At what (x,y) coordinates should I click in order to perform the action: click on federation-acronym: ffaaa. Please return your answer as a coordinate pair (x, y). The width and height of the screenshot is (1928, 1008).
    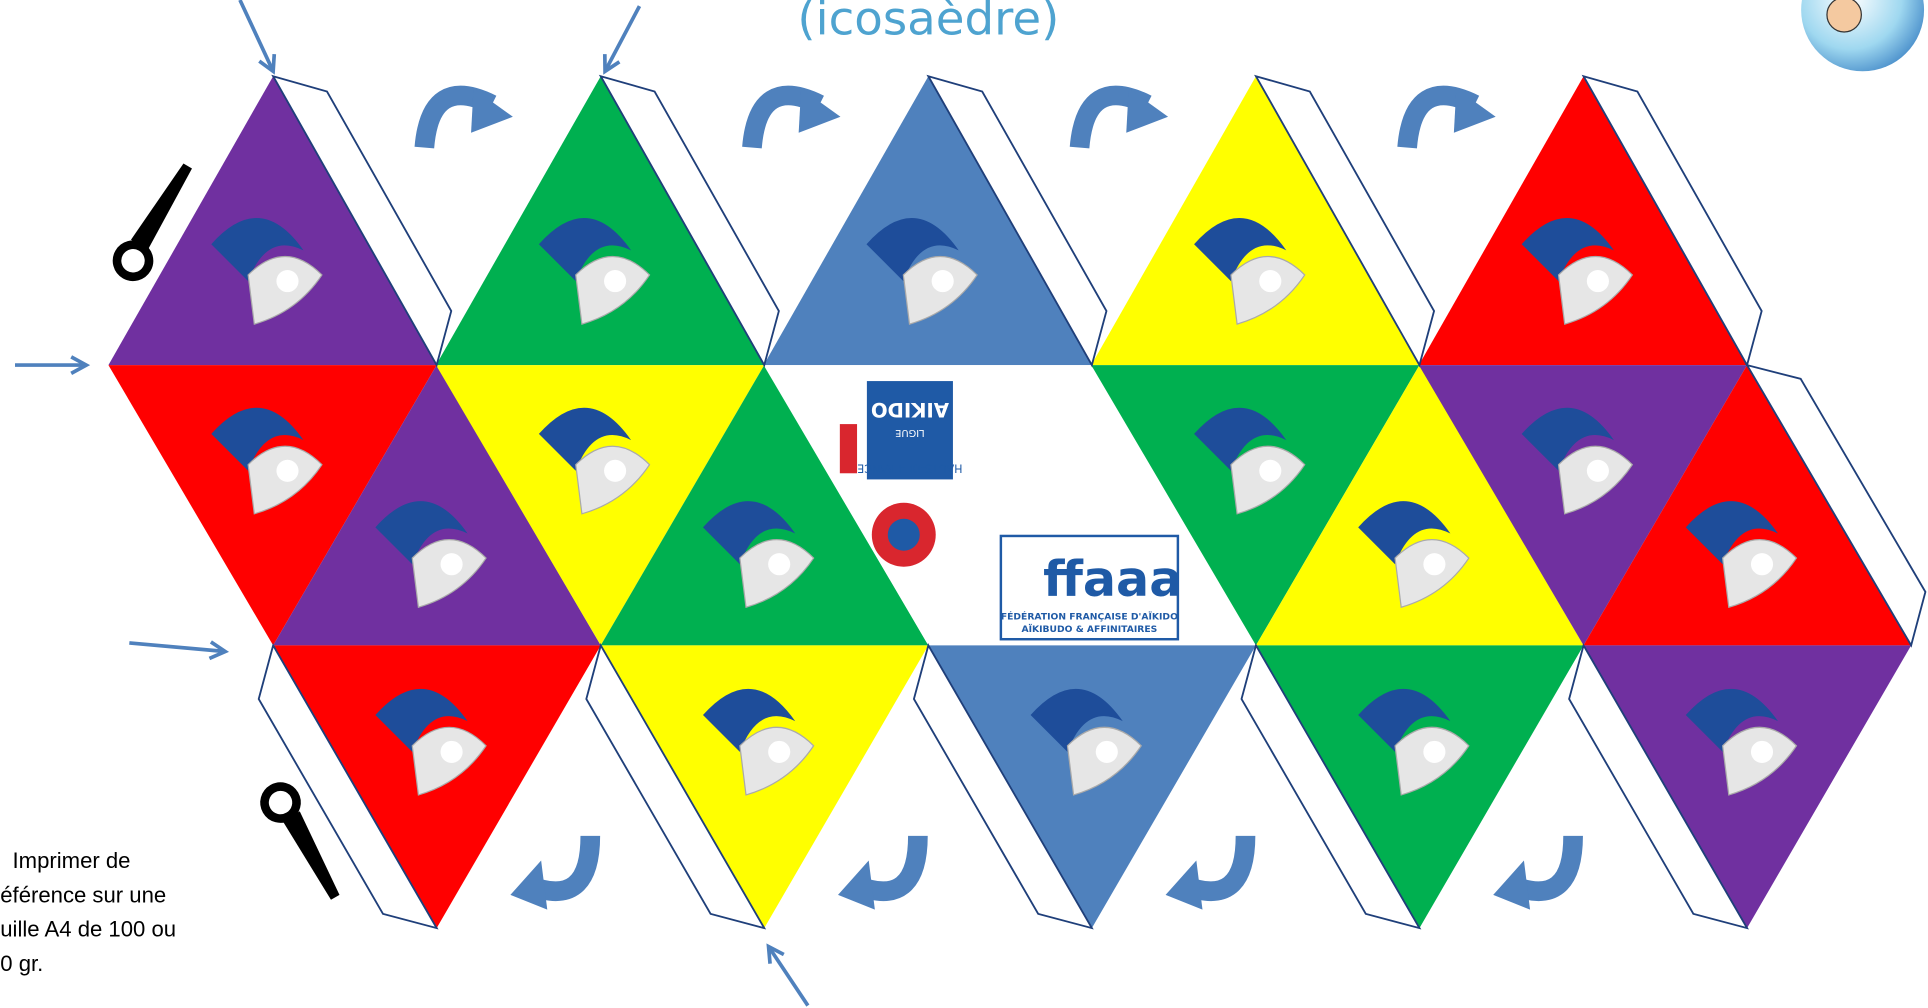
    Looking at the image, I should click on (1112, 579).